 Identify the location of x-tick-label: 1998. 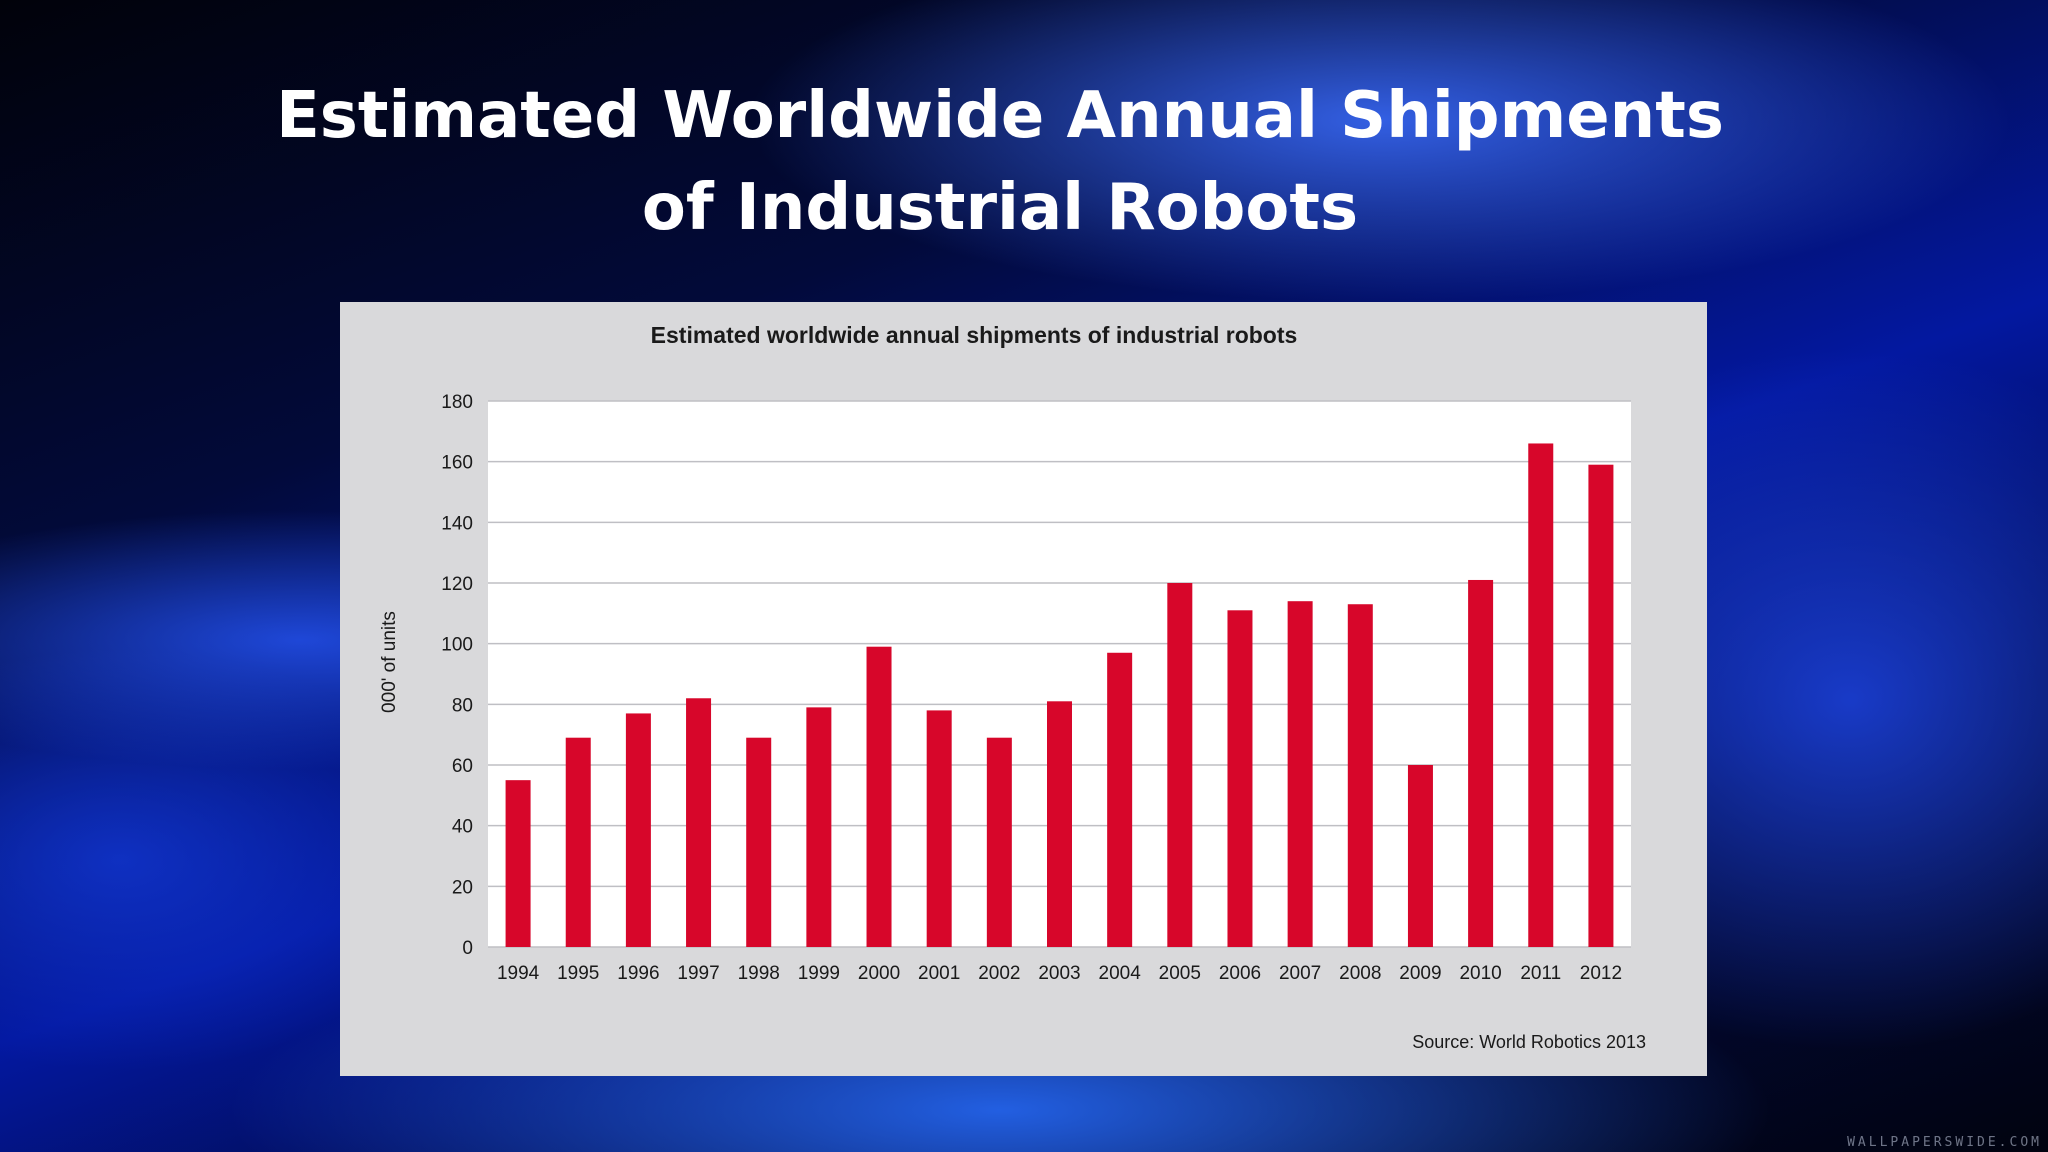
(759, 973).